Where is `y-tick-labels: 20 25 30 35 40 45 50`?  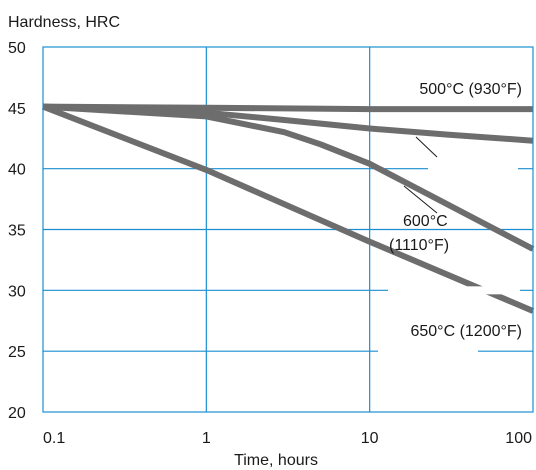 y-tick-labels: 20 25 30 35 40 45 50 is located at coordinates (17, 231).